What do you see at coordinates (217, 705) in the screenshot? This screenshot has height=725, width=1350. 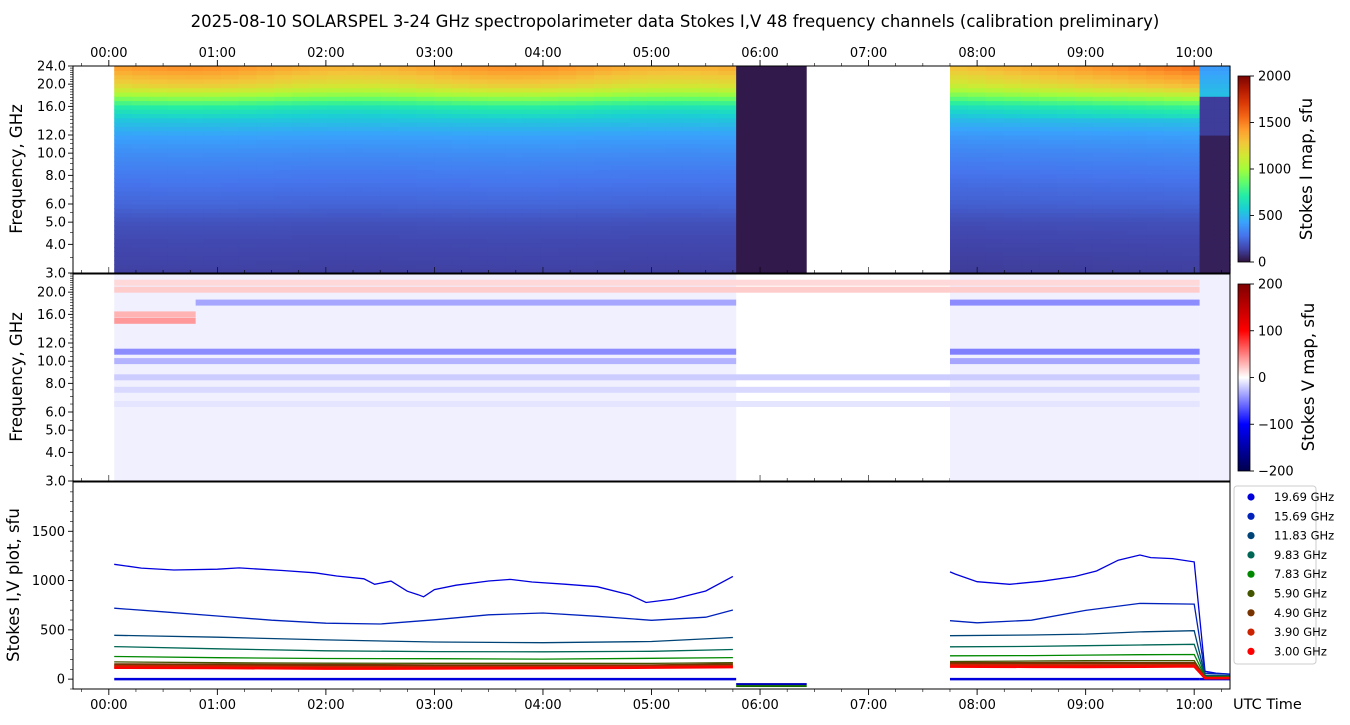 I see `time-tick-label-bottom: 01:00` at bounding box center [217, 705].